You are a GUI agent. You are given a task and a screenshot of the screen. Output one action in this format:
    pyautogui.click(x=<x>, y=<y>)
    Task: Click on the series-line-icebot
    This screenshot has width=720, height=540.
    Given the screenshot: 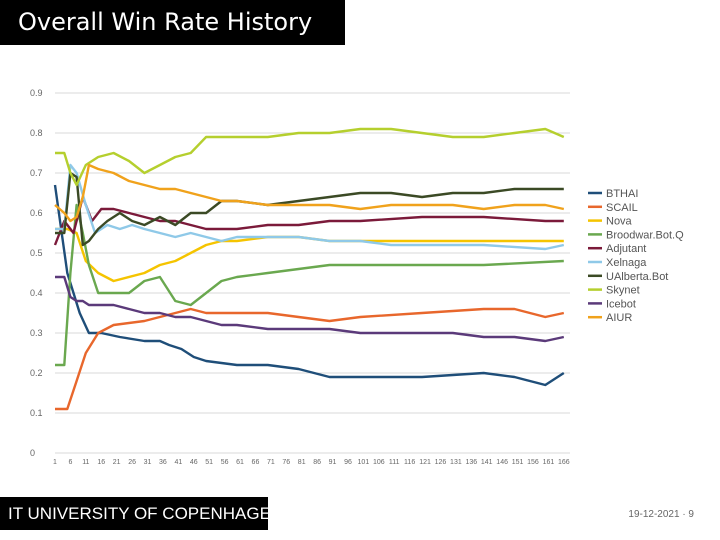 What is the action you would take?
    pyautogui.click(x=310, y=309)
    